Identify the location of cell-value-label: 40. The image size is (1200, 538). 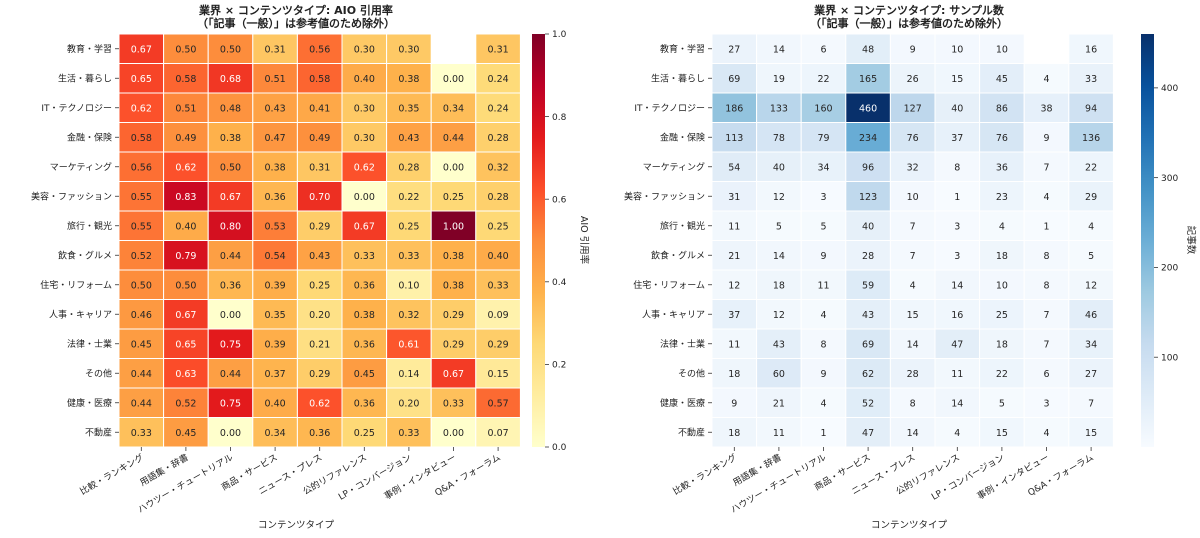
(957, 108).